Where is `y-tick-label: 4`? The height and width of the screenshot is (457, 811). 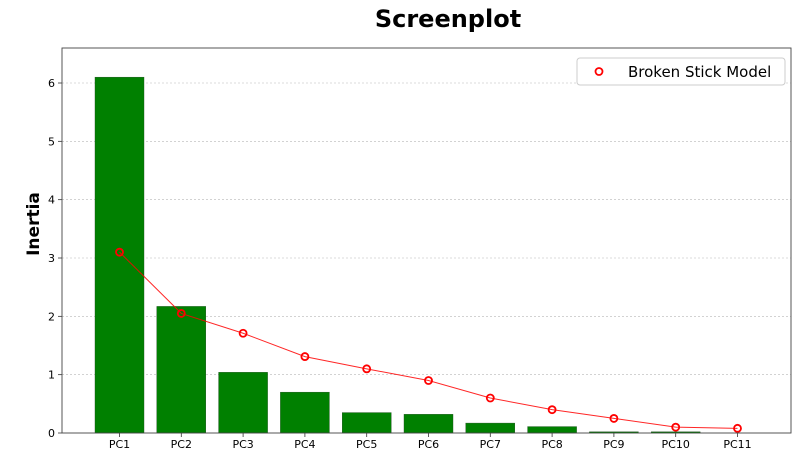 y-tick-label: 4 is located at coordinates (51, 200).